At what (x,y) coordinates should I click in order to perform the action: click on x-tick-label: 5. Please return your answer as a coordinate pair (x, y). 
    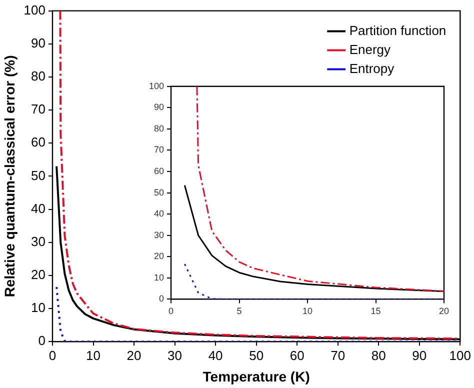
    Looking at the image, I should click on (239, 311).